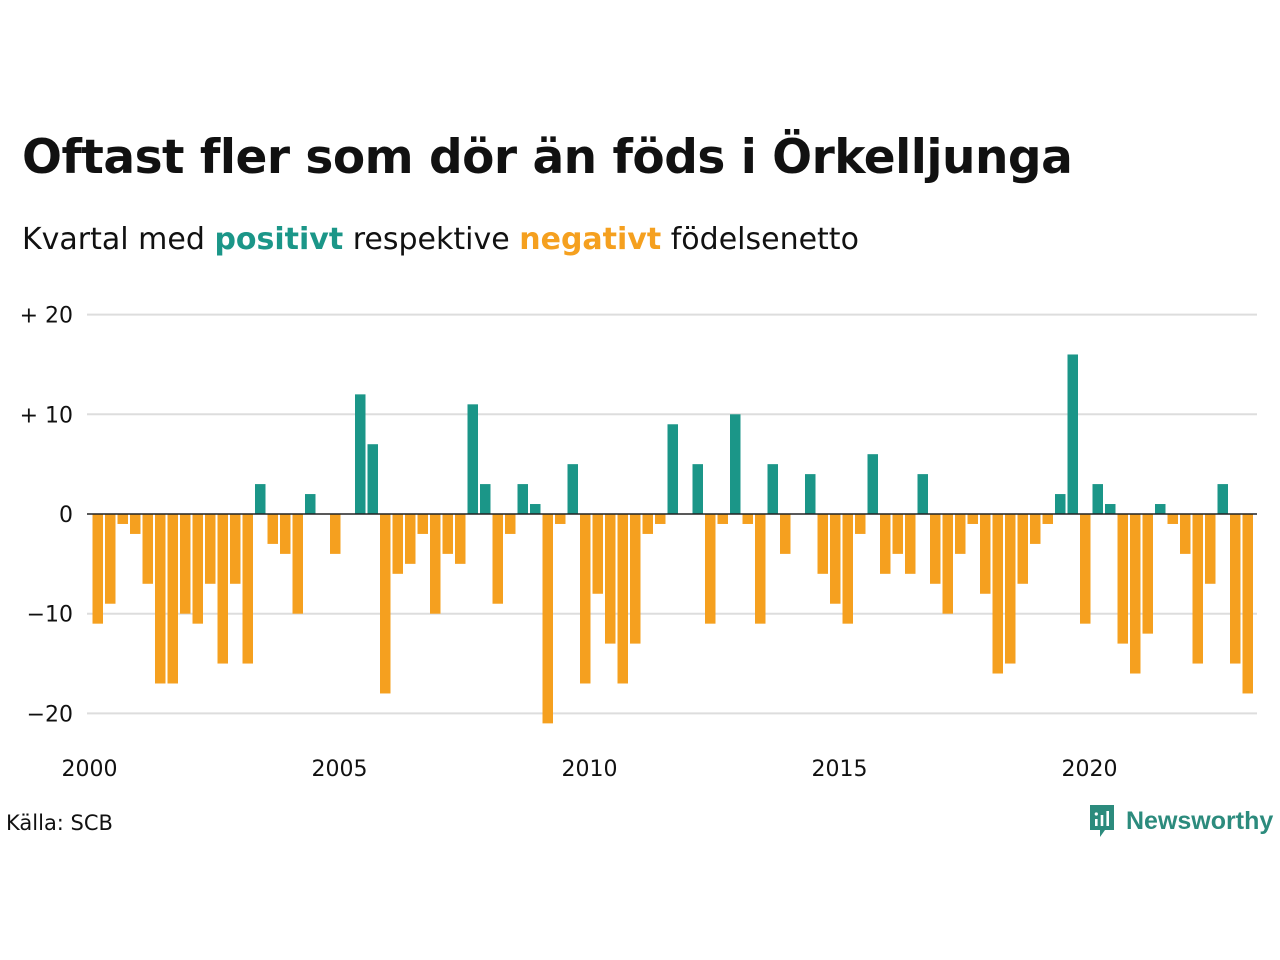  What do you see at coordinates (590, 239) in the screenshot?
I see `subtitle-negative-label: negativt` at bounding box center [590, 239].